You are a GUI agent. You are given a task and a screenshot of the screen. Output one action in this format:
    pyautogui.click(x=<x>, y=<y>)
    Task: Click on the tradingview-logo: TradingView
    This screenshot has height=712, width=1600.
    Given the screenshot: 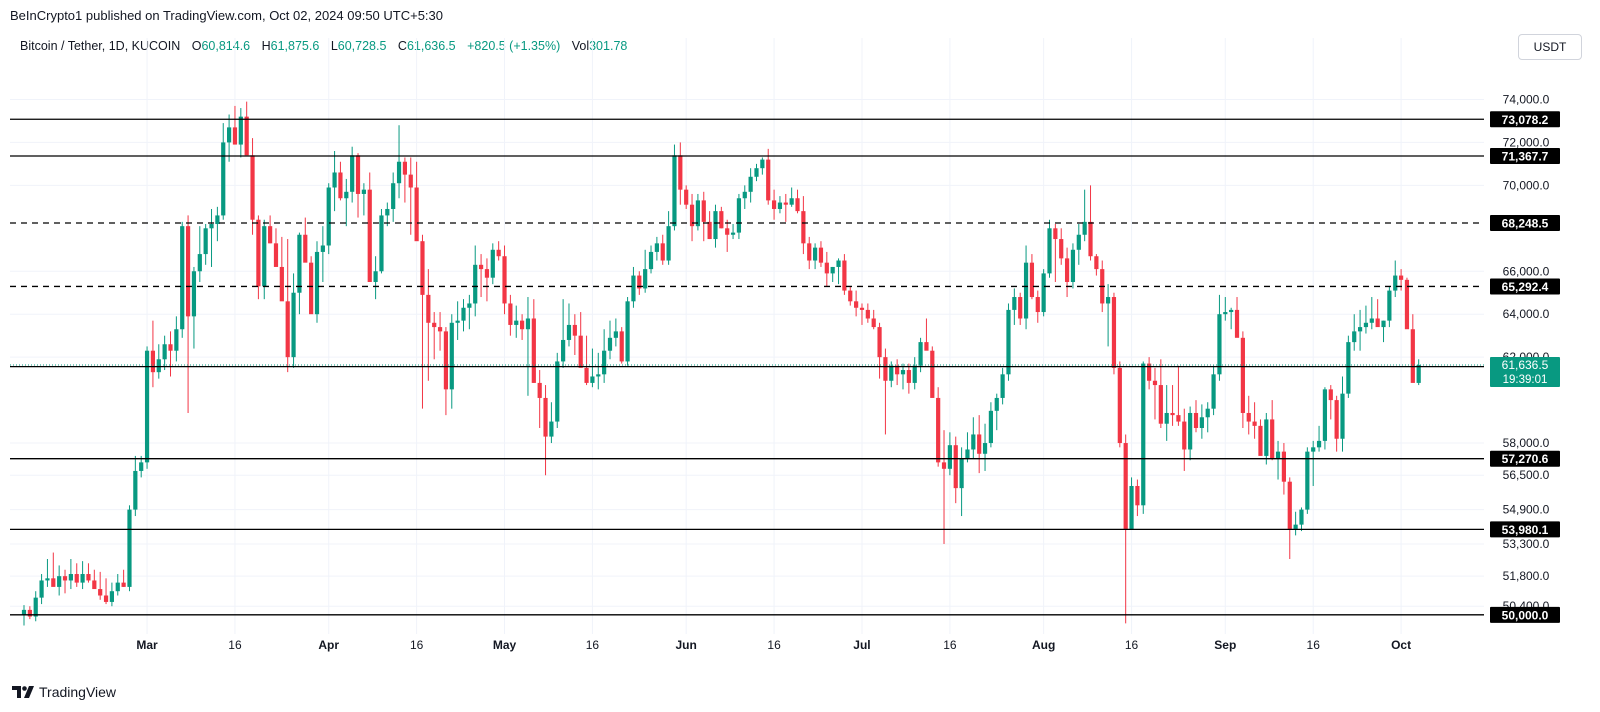 What is the action you would take?
    pyautogui.click(x=64, y=692)
    